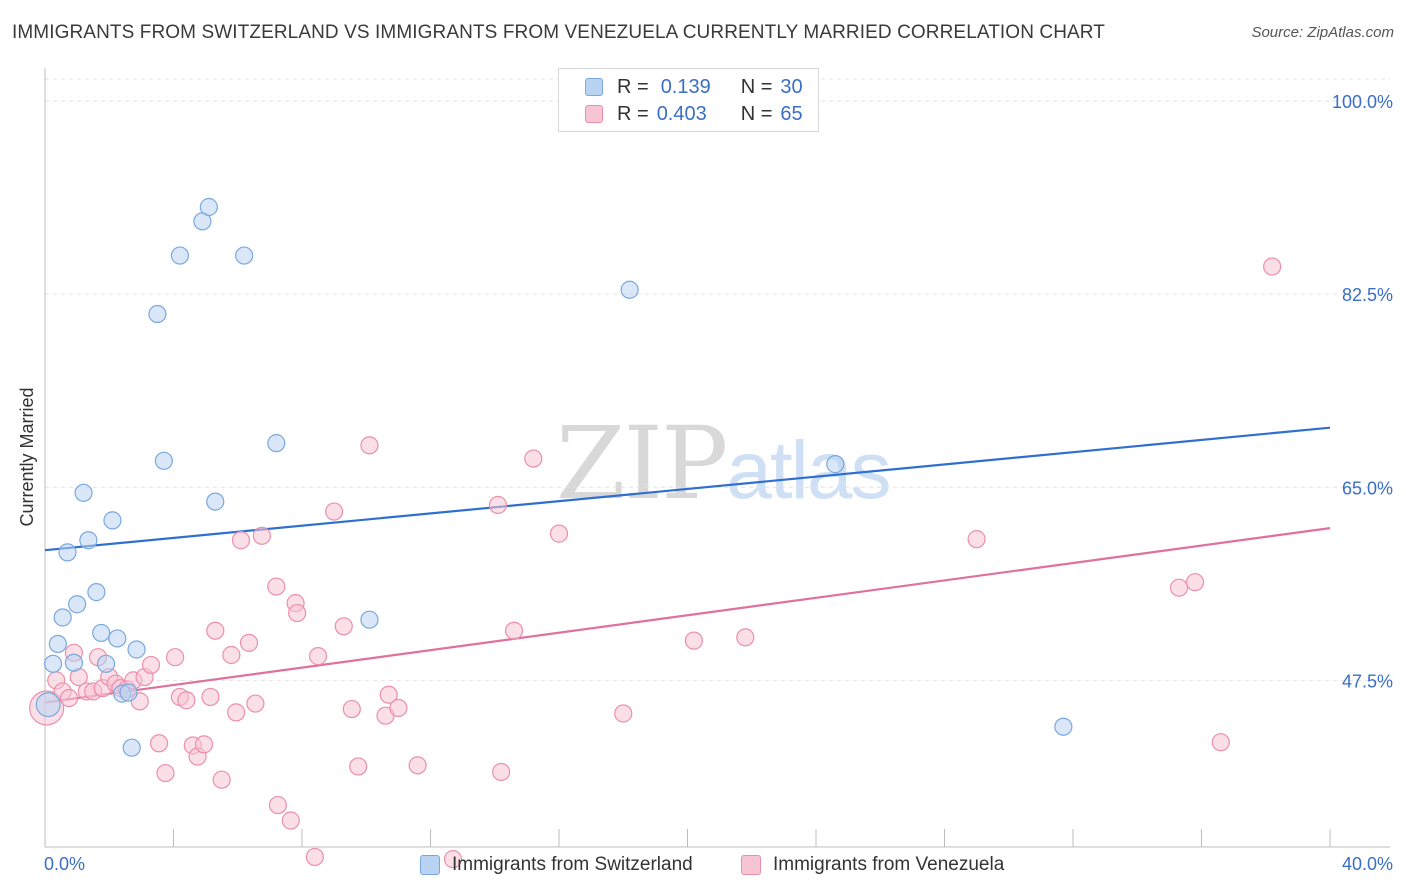  I want to click on legend-swatch-switzerland, so click(594, 87).